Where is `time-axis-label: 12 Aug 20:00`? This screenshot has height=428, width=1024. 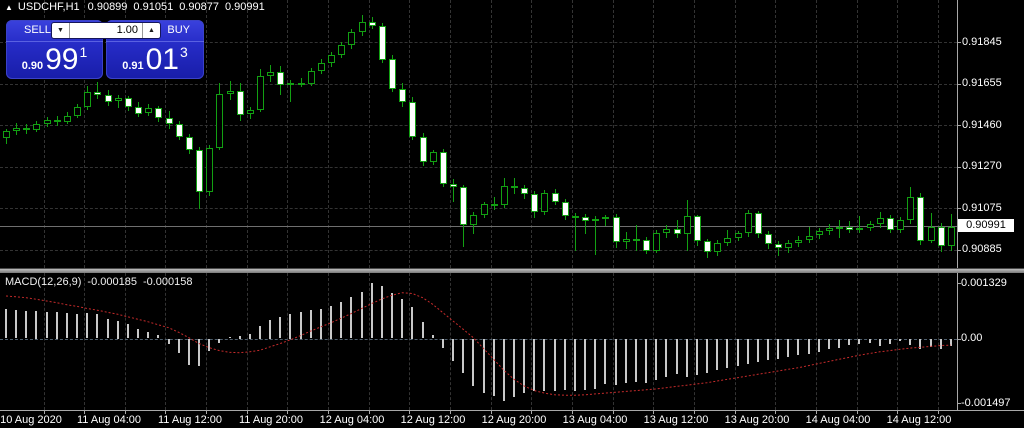 time-axis-label: 12 Aug 20:00 is located at coordinates (514, 420).